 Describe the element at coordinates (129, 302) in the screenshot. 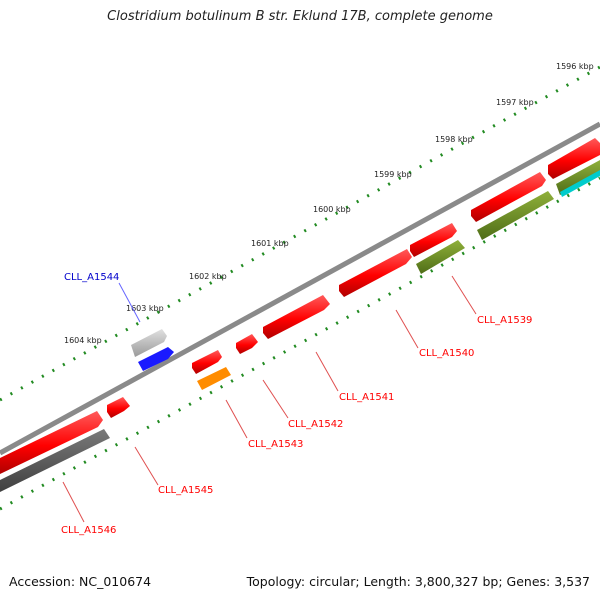

I see `leader-line-blue` at that location.